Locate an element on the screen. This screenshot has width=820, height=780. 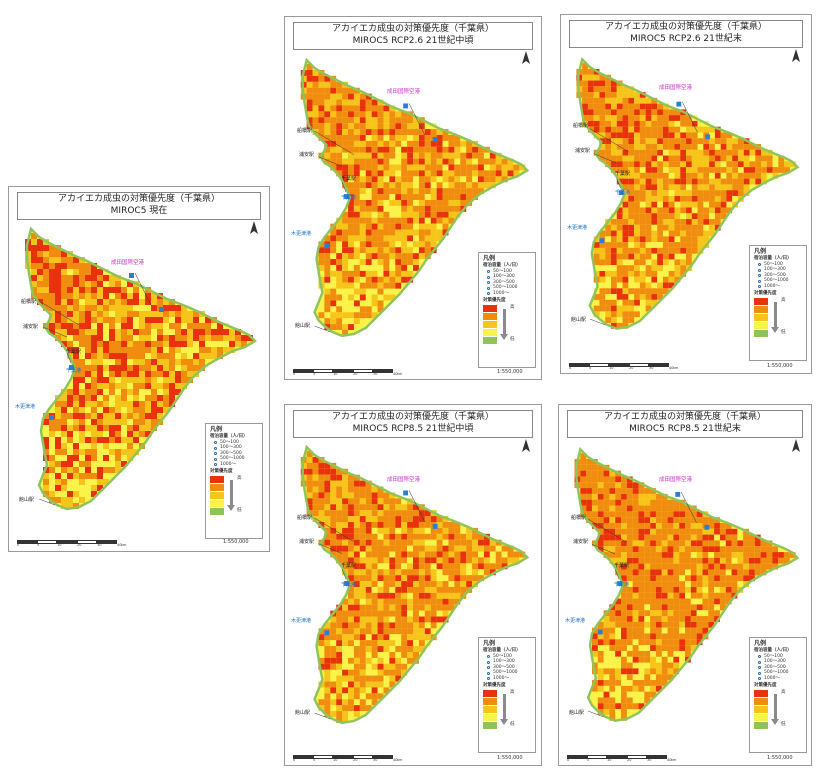
scale-tick-label: 10 is located at coordinates (611, 368).